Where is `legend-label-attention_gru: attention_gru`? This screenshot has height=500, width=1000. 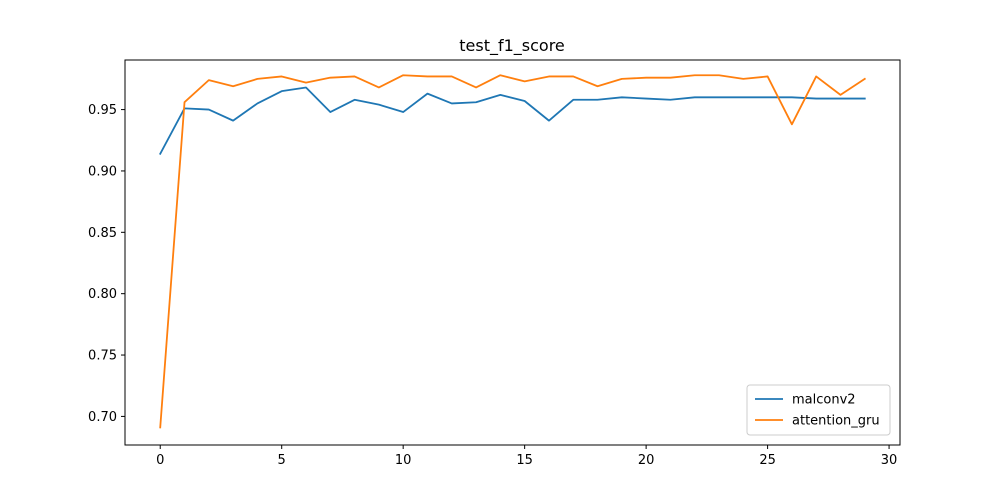 legend-label-attention_gru: attention_gru is located at coordinates (836, 421).